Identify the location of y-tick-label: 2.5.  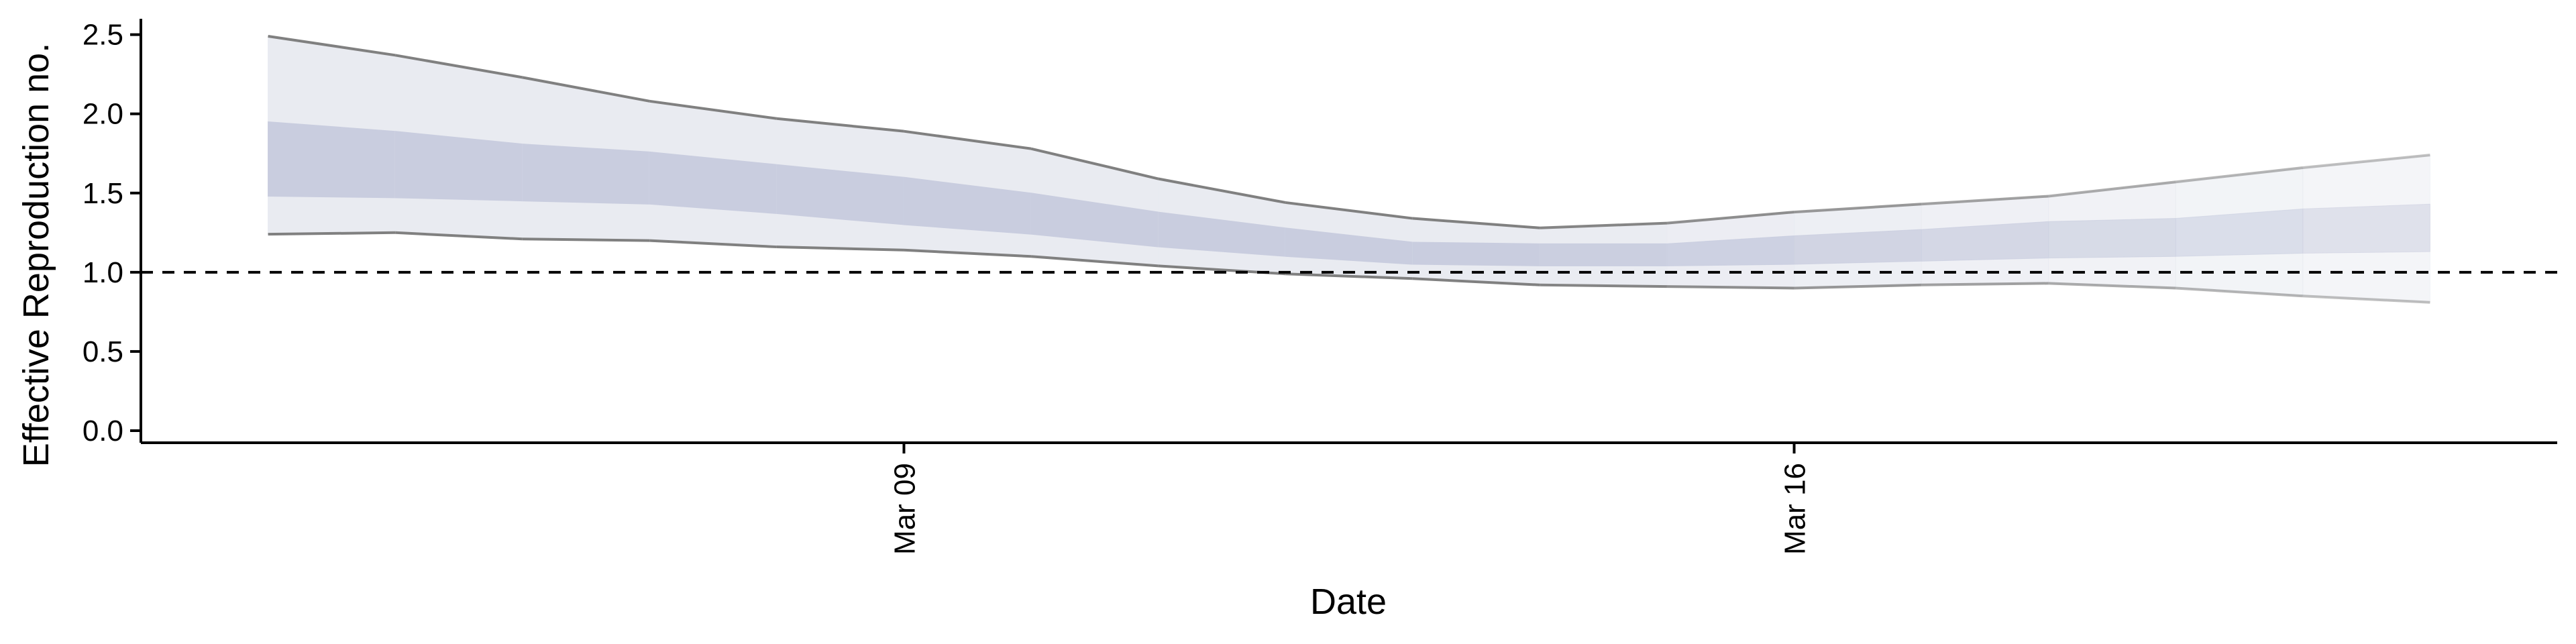
(103, 35).